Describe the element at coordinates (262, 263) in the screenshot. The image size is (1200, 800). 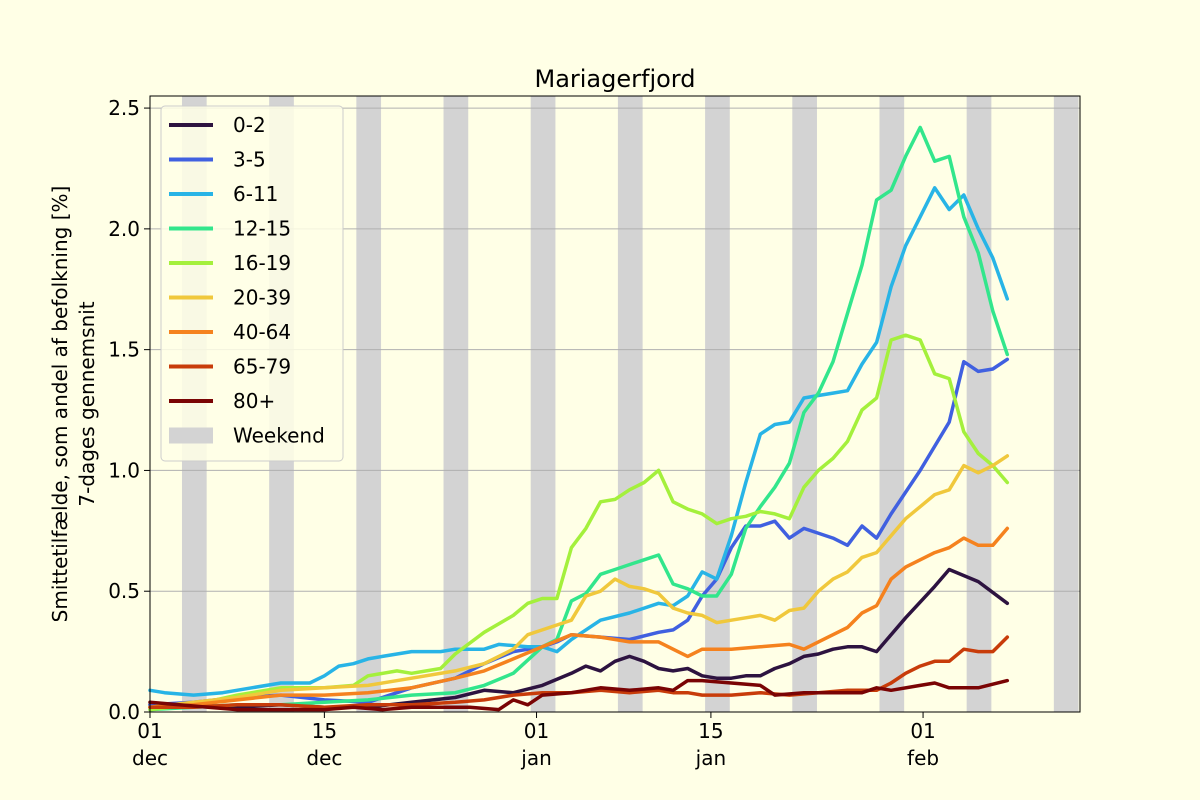
I see `legend-label: 16-19` at that location.